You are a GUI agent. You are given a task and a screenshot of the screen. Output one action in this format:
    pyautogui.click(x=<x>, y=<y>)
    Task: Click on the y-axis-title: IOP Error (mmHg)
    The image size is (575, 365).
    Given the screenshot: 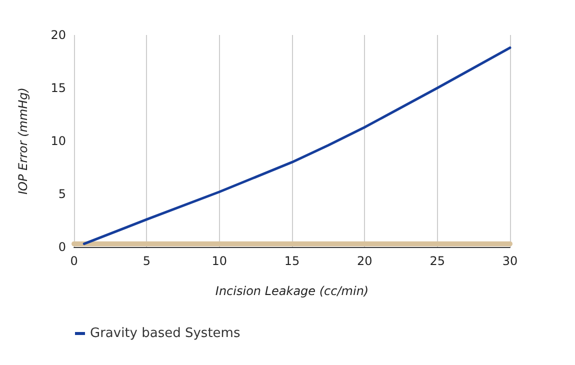 What is the action you would take?
    pyautogui.click(x=23, y=141)
    